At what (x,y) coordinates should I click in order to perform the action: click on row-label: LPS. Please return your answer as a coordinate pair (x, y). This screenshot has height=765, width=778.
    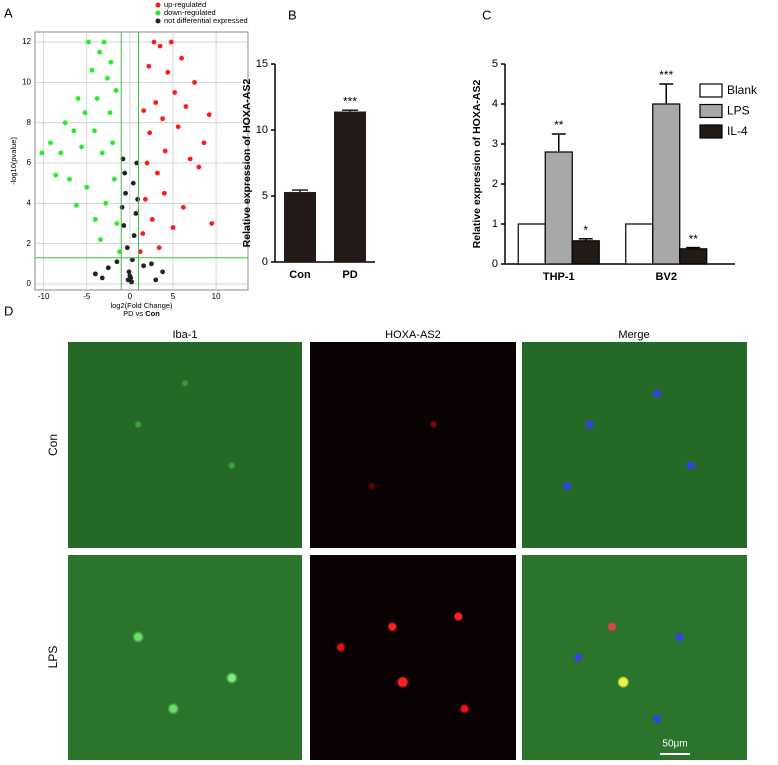
    Looking at the image, I should click on (53, 657).